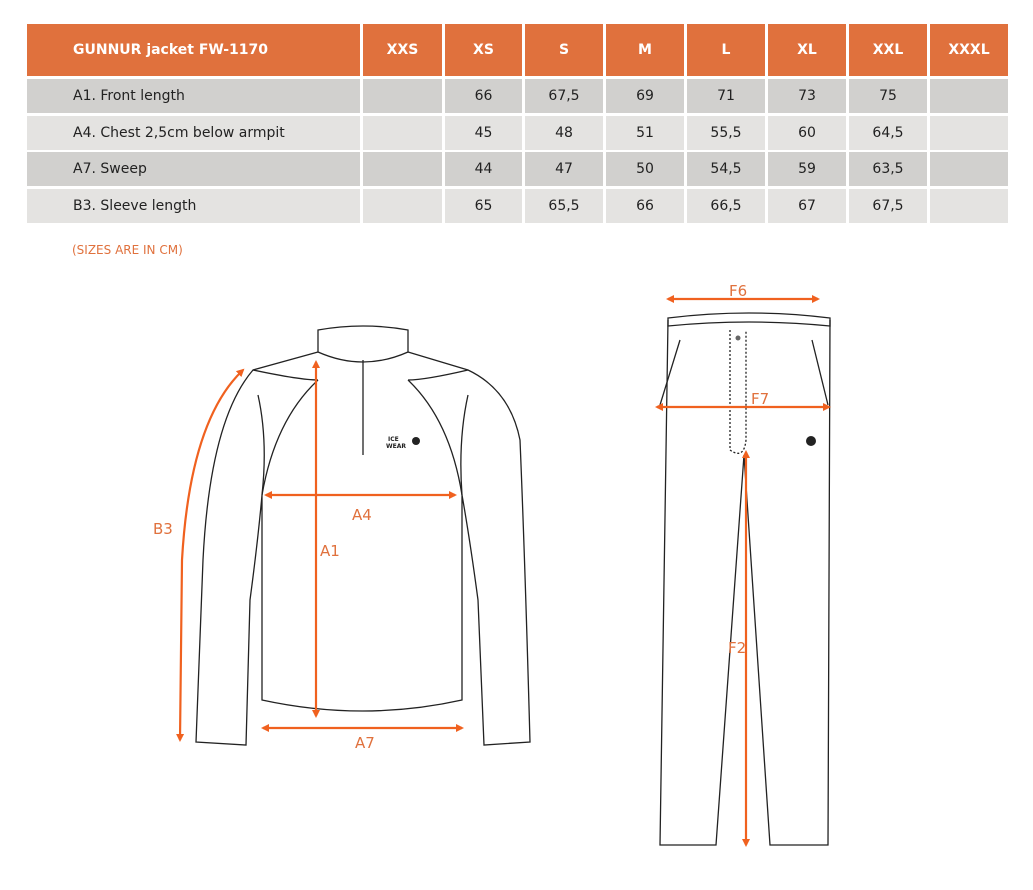  I want to click on table-cell: 51, so click(645, 133).